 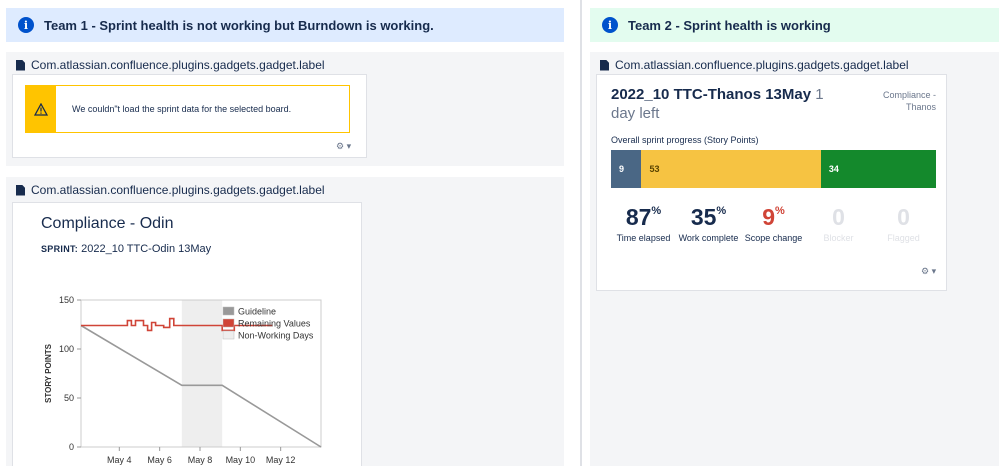 What do you see at coordinates (731, 169) in the screenshot?
I see `progress-segment: 53` at bounding box center [731, 169].